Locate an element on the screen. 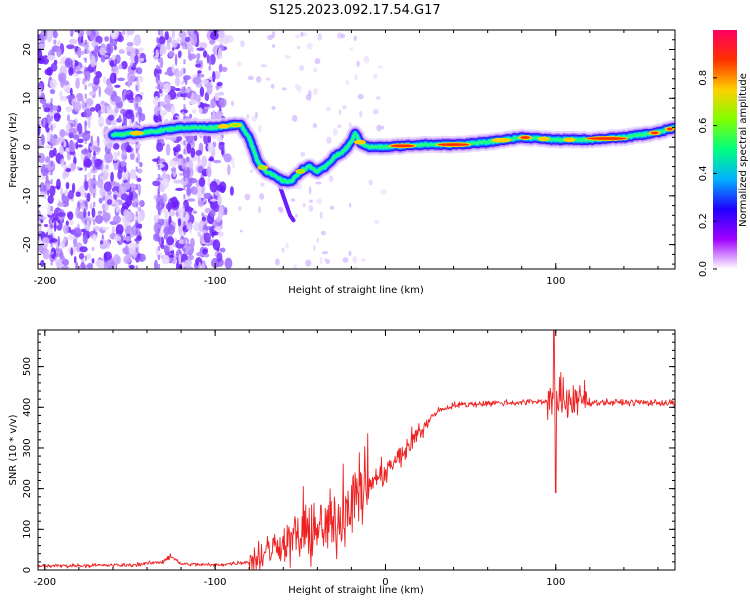 This screenshot has width=750, height=600. colorbar-tick-label: 0.0 is located at coordinates (703, 269).